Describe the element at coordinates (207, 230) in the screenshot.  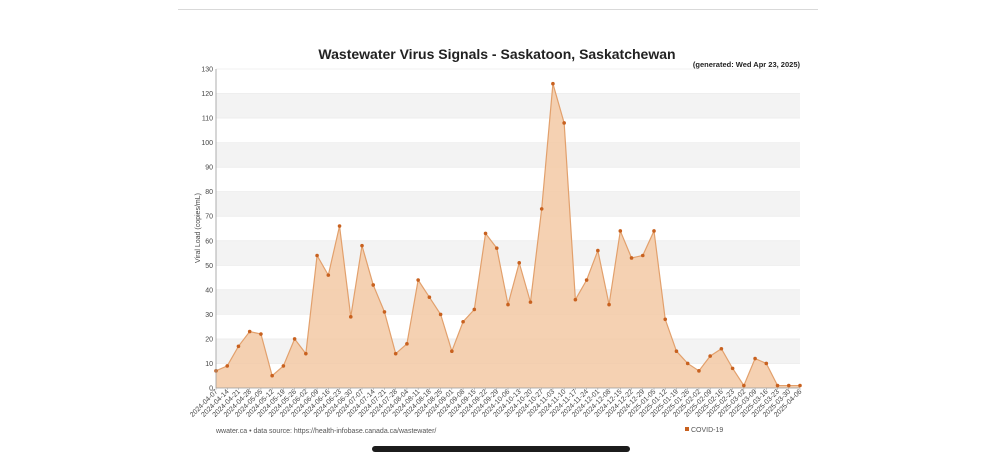
I see `y-tick-labels: 0 10 20 30 40 50 60 70 80 90 100 110 120 130` at that location.